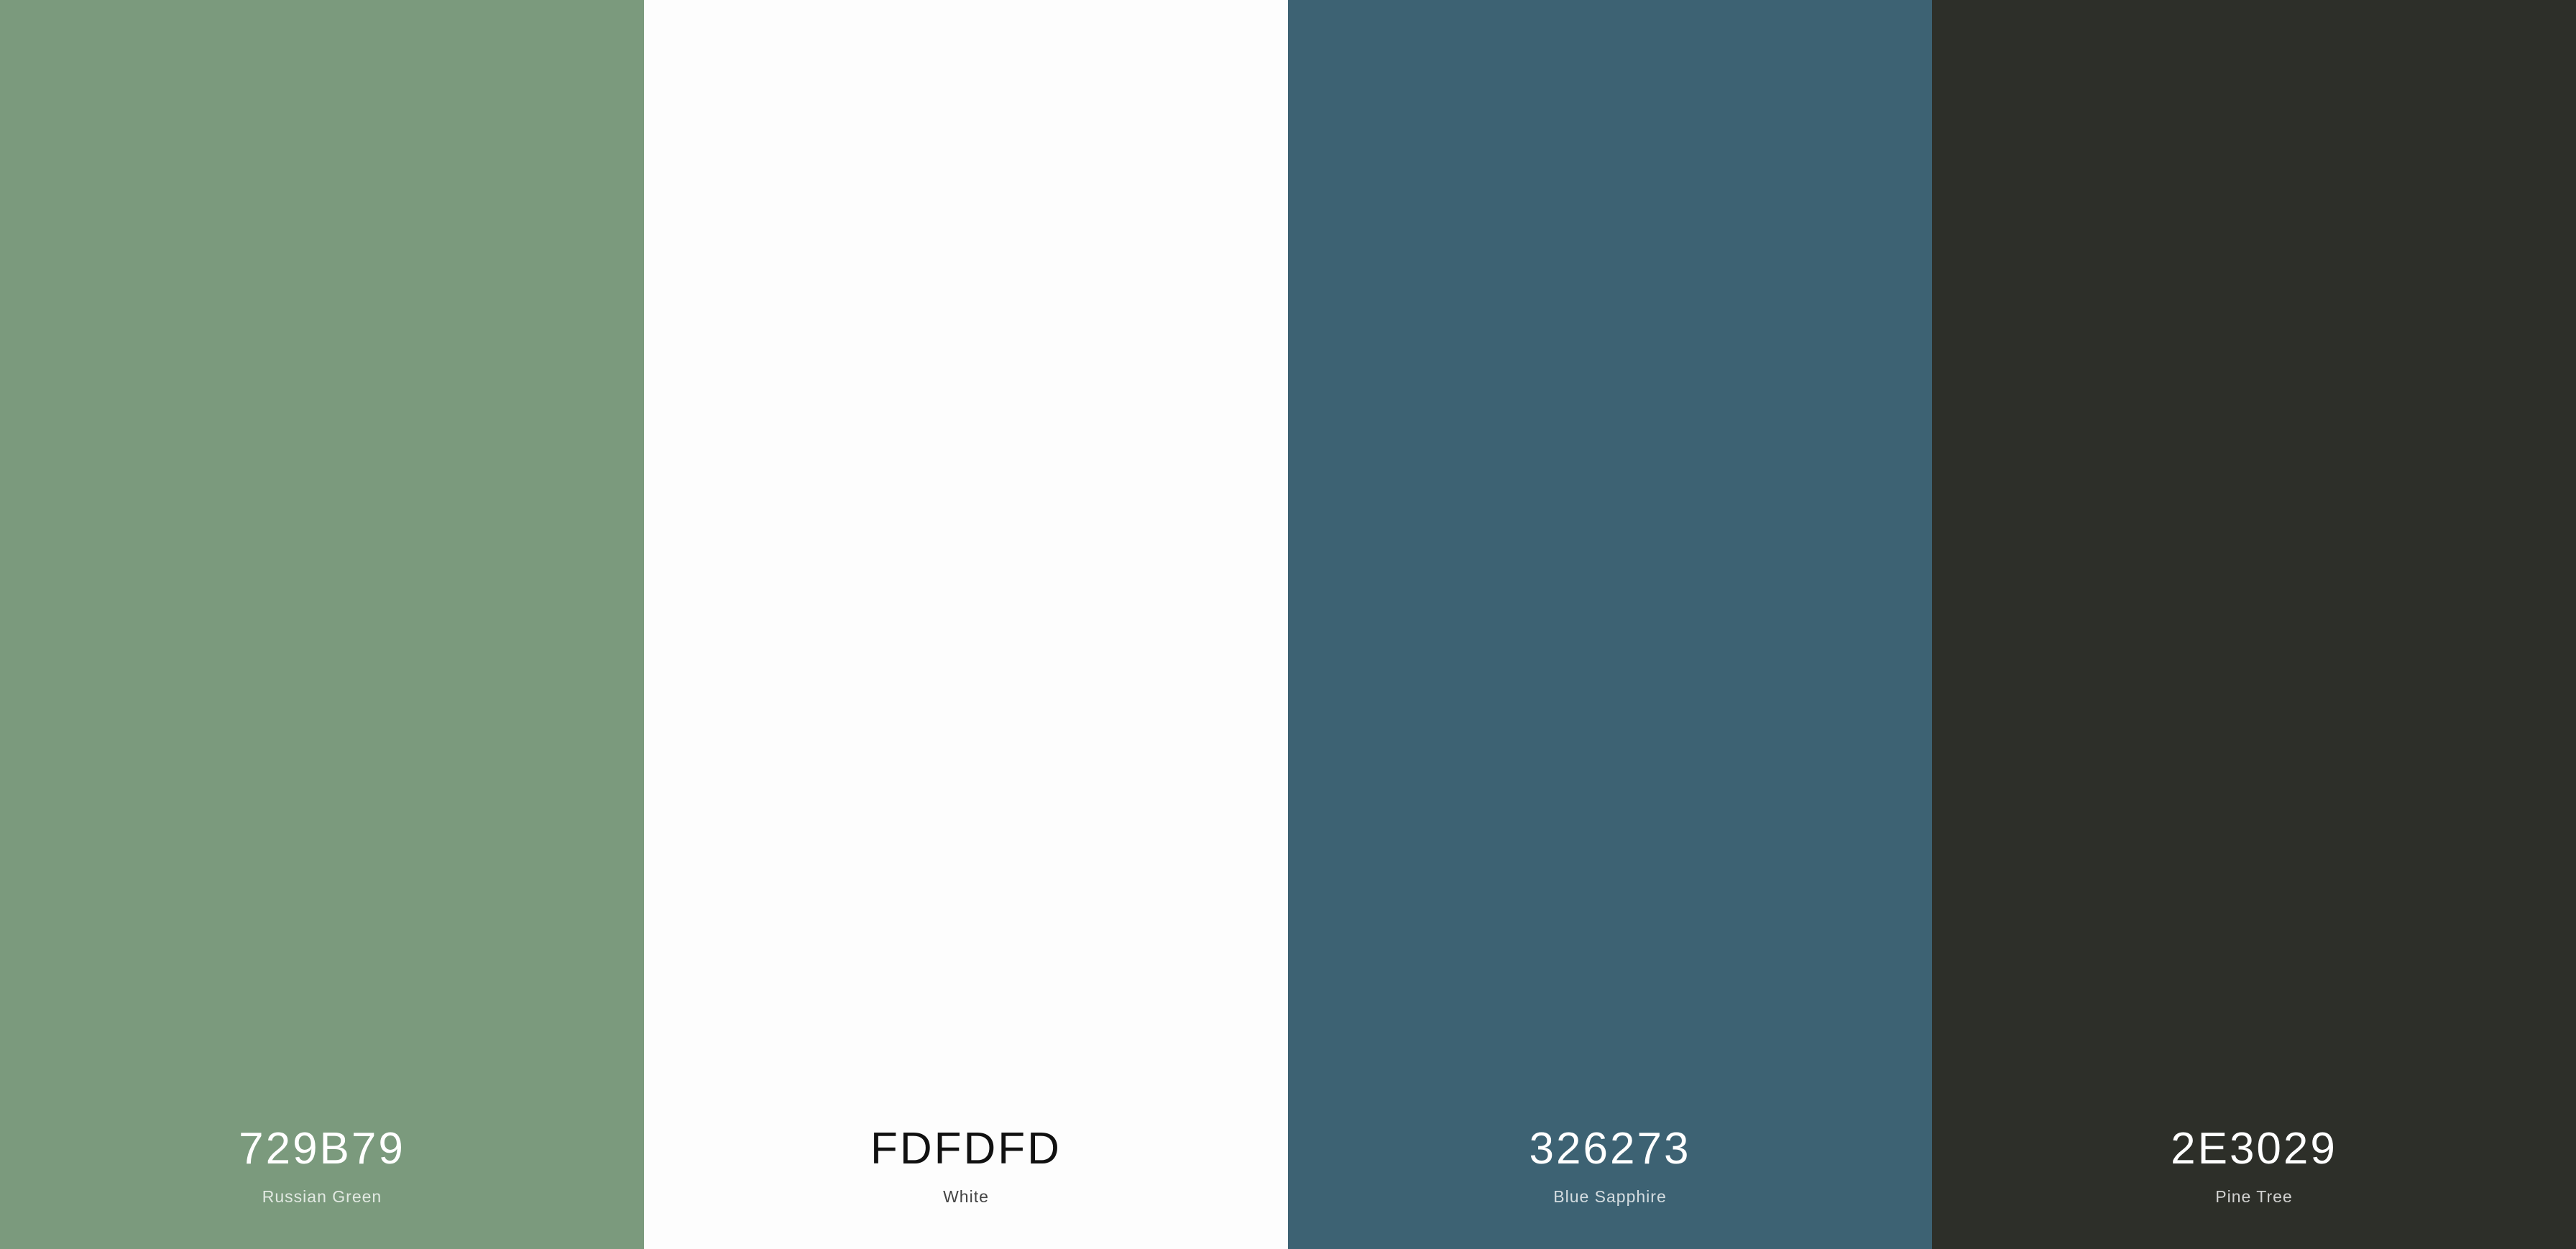 Image resolution: width=2576 pixels, height=1249 pixels. What do you see at coordinates (966, 1196) in the screenshot?
I see `swatch-color-name: White` at bounding box center [966, 1196].